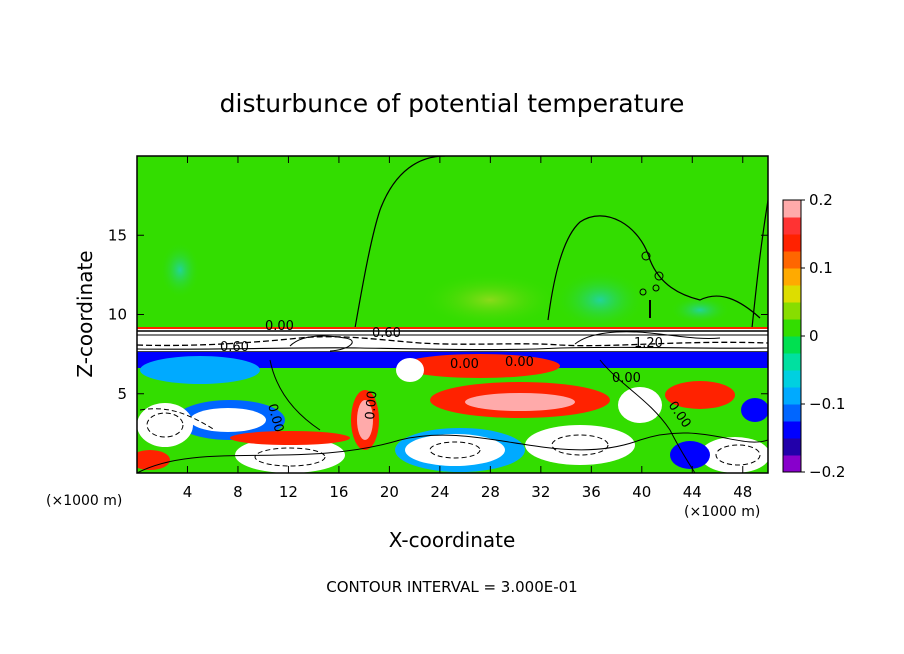 This screenshot has height=654, width=904. I want to click on x-unit-label: (×1000 m), so click(722, 512).